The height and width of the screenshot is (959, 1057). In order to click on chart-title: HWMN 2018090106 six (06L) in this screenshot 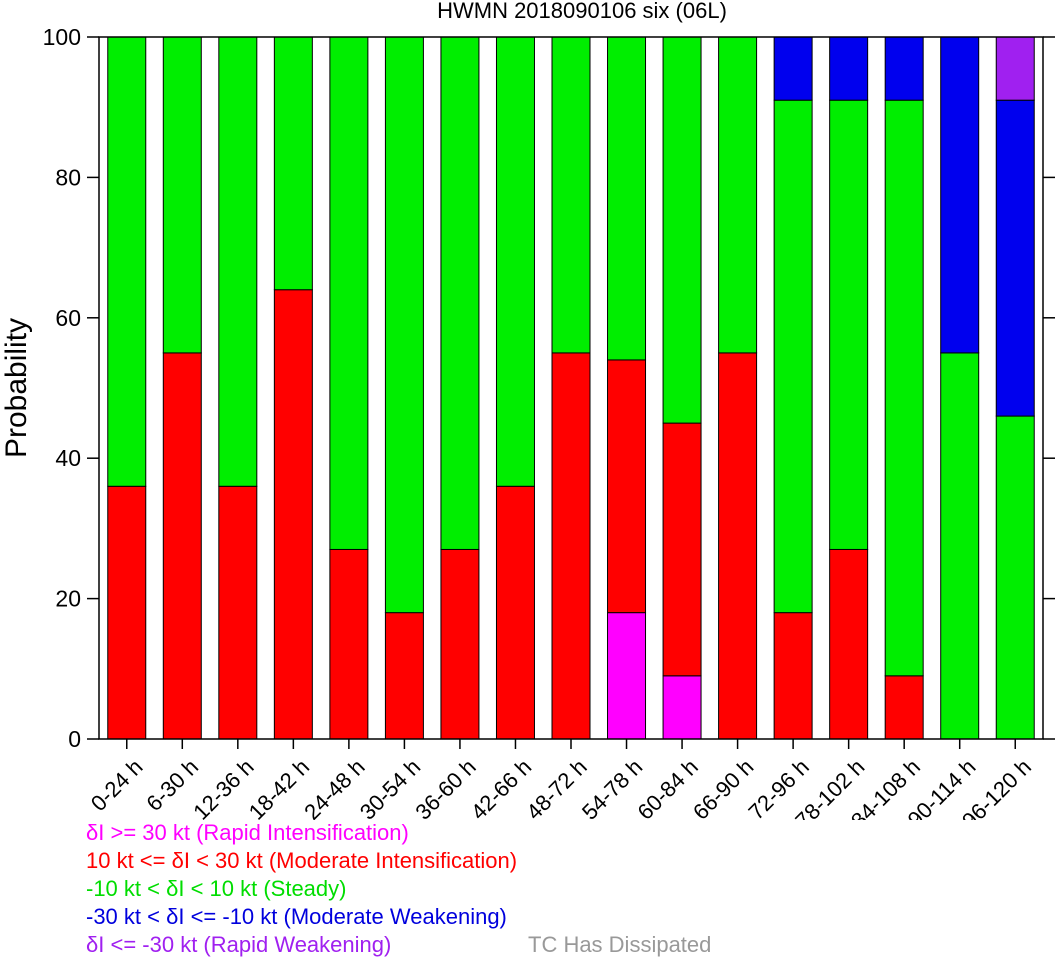, I will do `click(582, 11)`.